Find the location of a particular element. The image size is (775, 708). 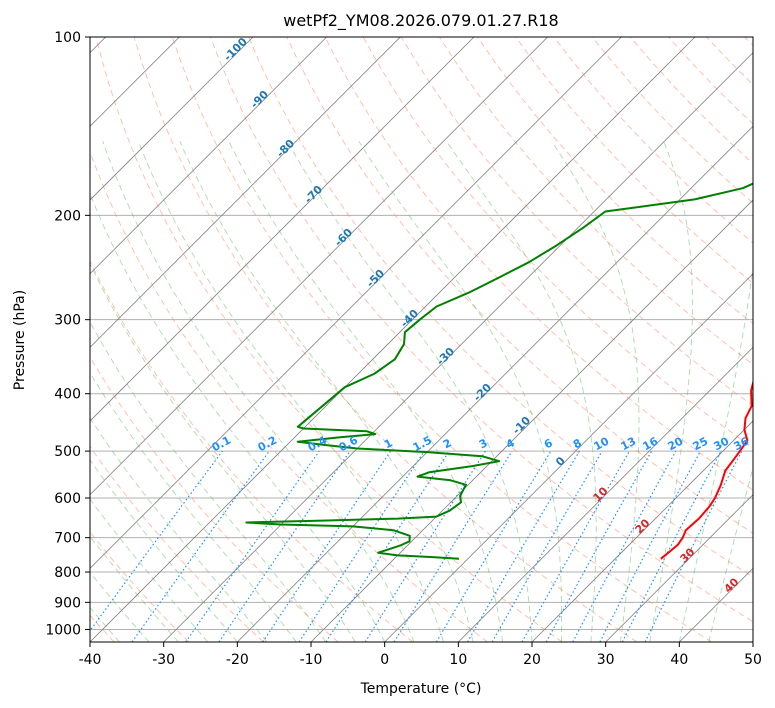

y-tick-label: 300 is located at coordinates (67, 321).